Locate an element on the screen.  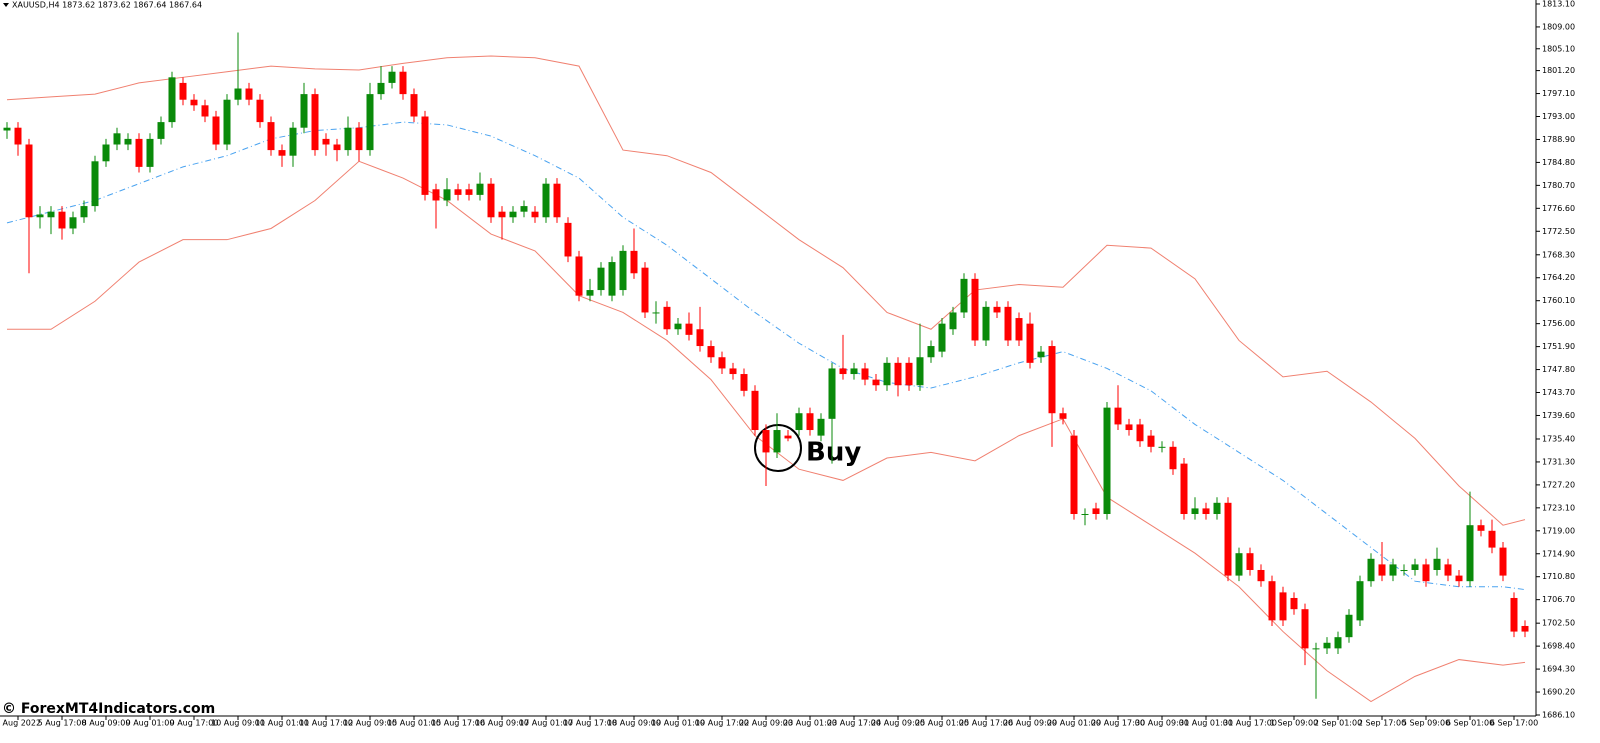
x-tick-label: 1 Sep 09:00 is located at coordinates (1294, 723).